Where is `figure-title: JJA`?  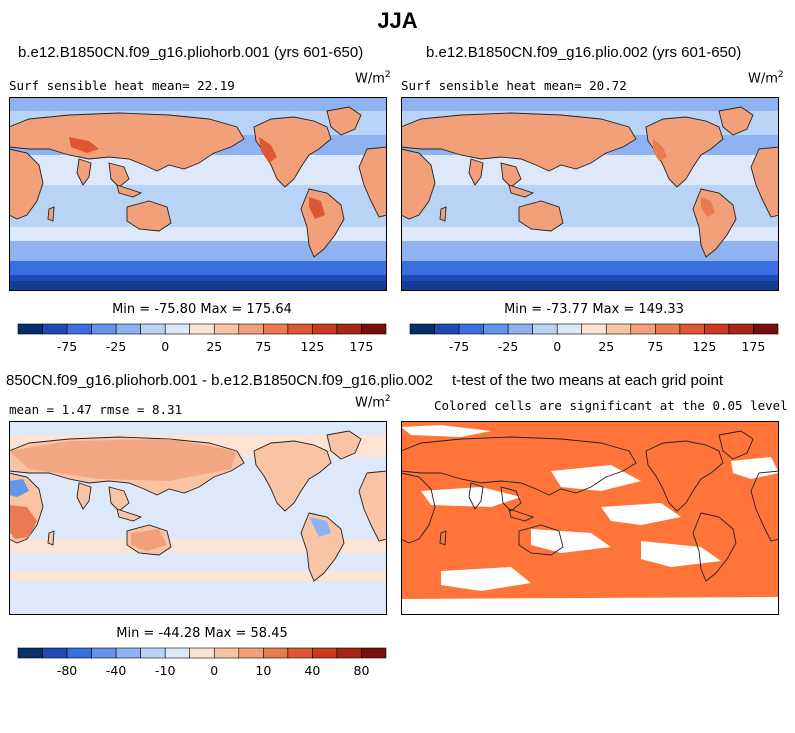 figure-title: JJA is located at coordinates (397, 20).